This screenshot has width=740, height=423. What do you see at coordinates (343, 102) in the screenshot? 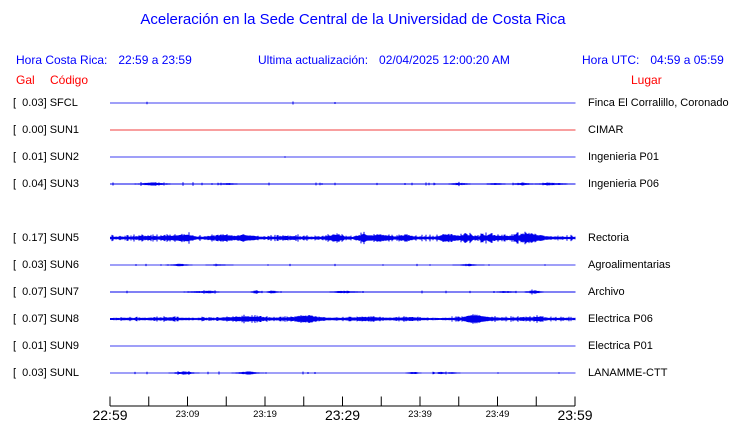
I see `seismogram-trace-sfcl` at bounding box center [343, 102].